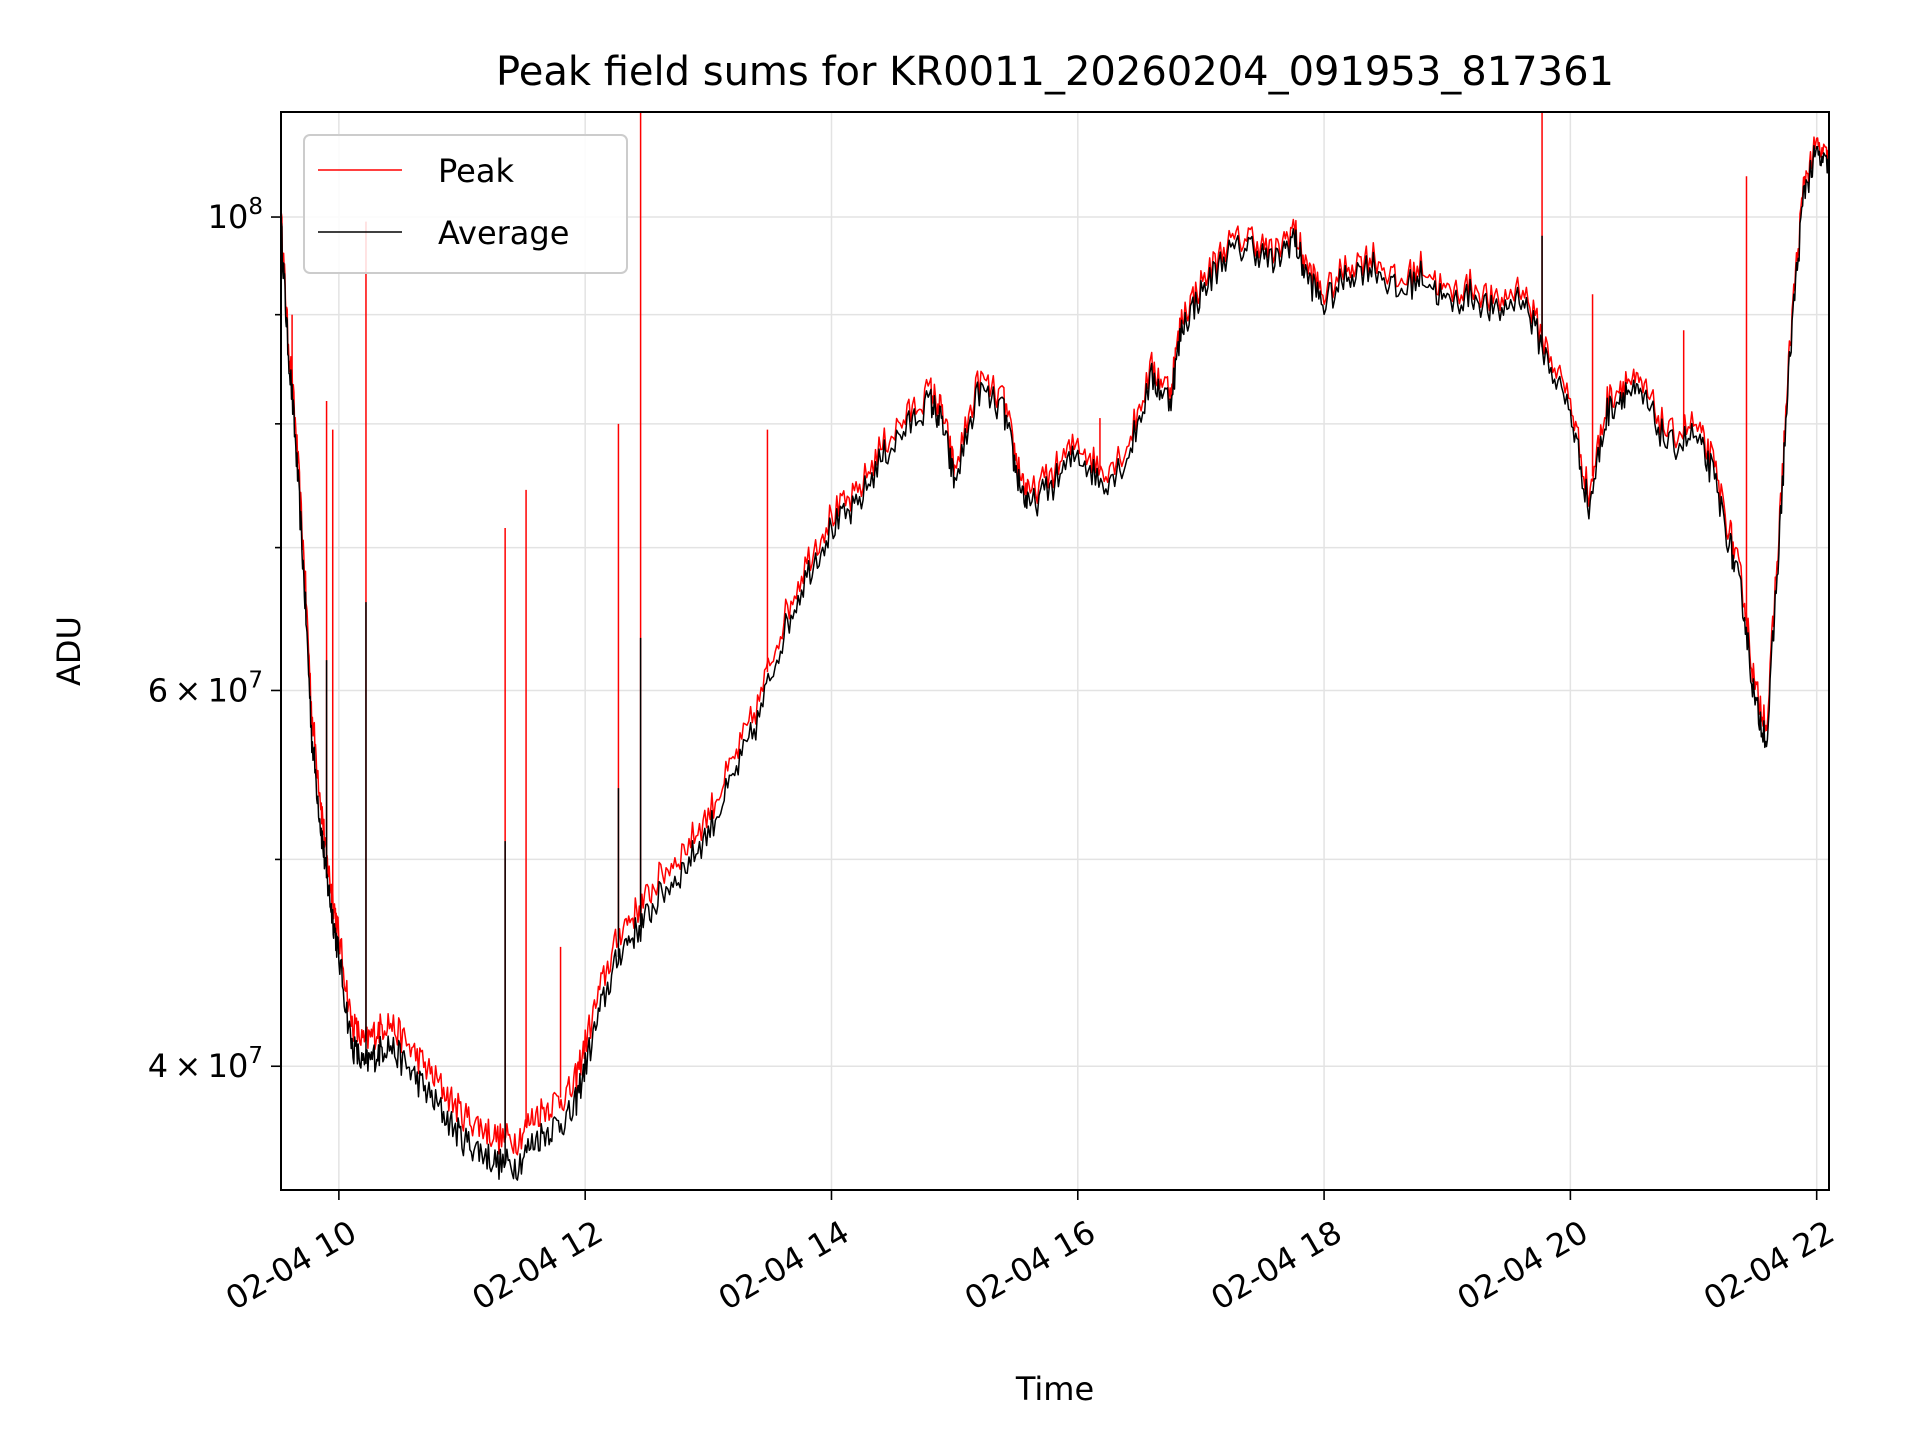 This screenshot has width=1920, height=1440. Describe the element at coordinates (1276, 1265) in the screenshot. I see `x-tick-label: 02-04 18` at that location.